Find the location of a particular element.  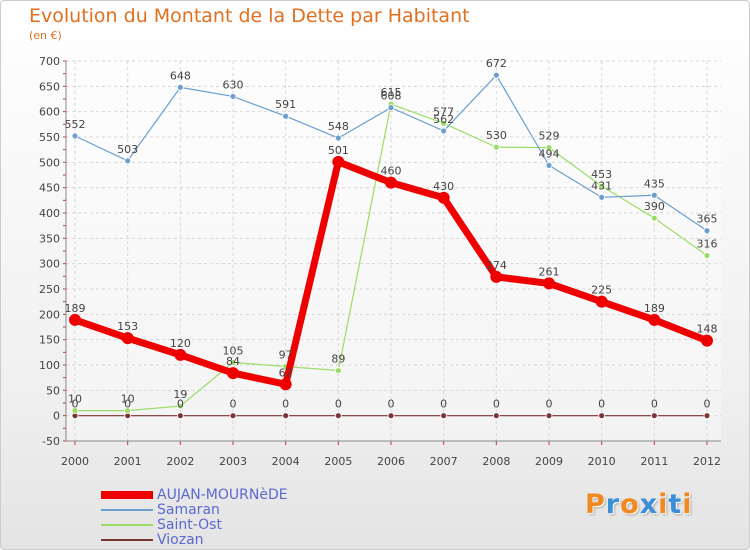

data-label: 591 is located at coordinates (285, 104).